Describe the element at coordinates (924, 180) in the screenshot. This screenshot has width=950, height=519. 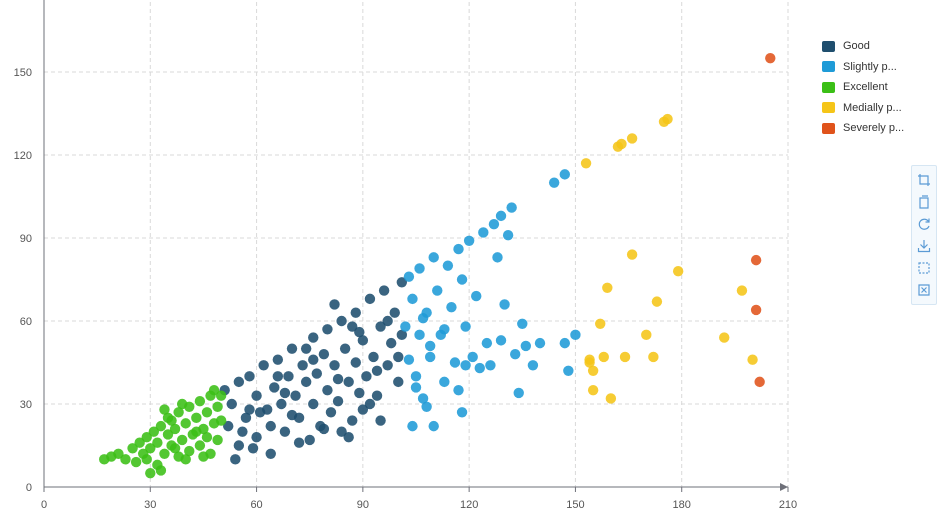
I see `zoom-select-icon` at that location.